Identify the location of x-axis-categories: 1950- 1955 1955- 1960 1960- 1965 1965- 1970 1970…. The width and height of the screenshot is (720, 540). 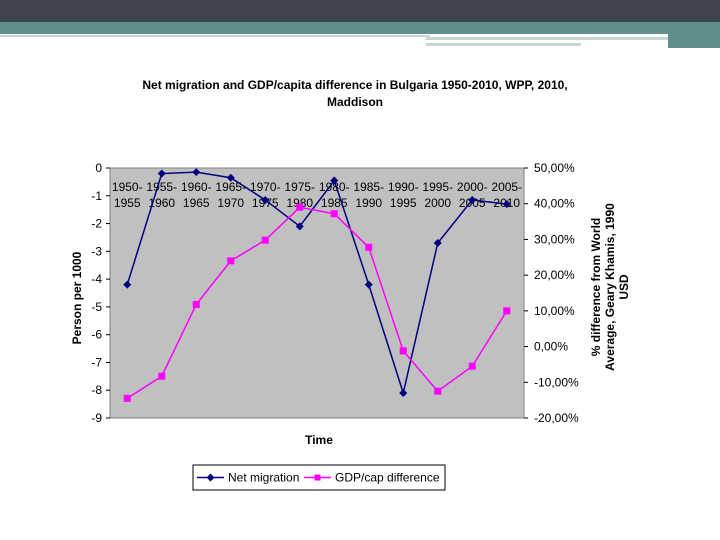
(317, 195).